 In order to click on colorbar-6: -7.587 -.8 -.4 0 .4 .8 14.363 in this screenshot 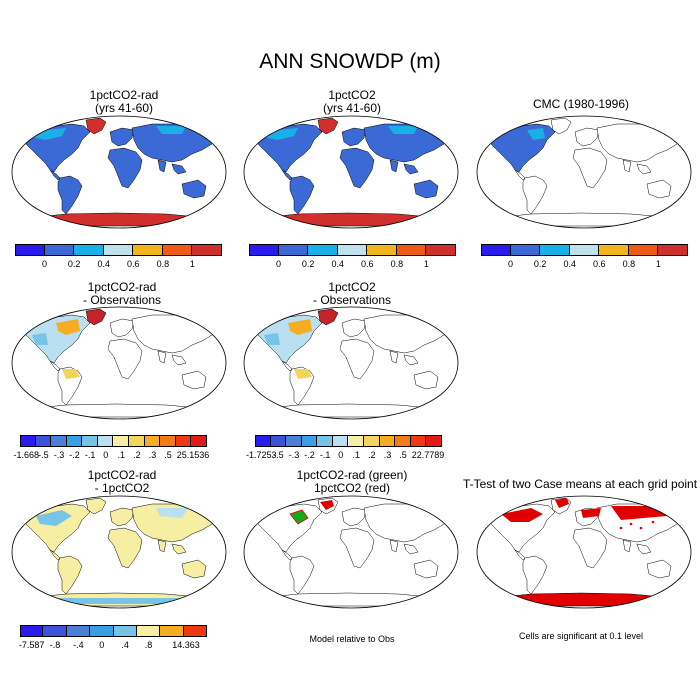, I will do `click(113, 637)`.